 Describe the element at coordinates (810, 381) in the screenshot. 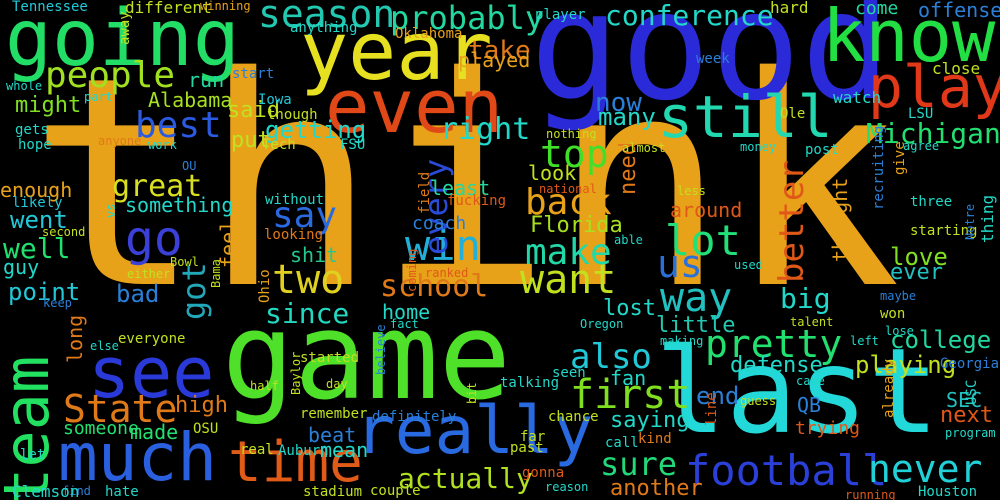

I see `word-came: came` at that location.